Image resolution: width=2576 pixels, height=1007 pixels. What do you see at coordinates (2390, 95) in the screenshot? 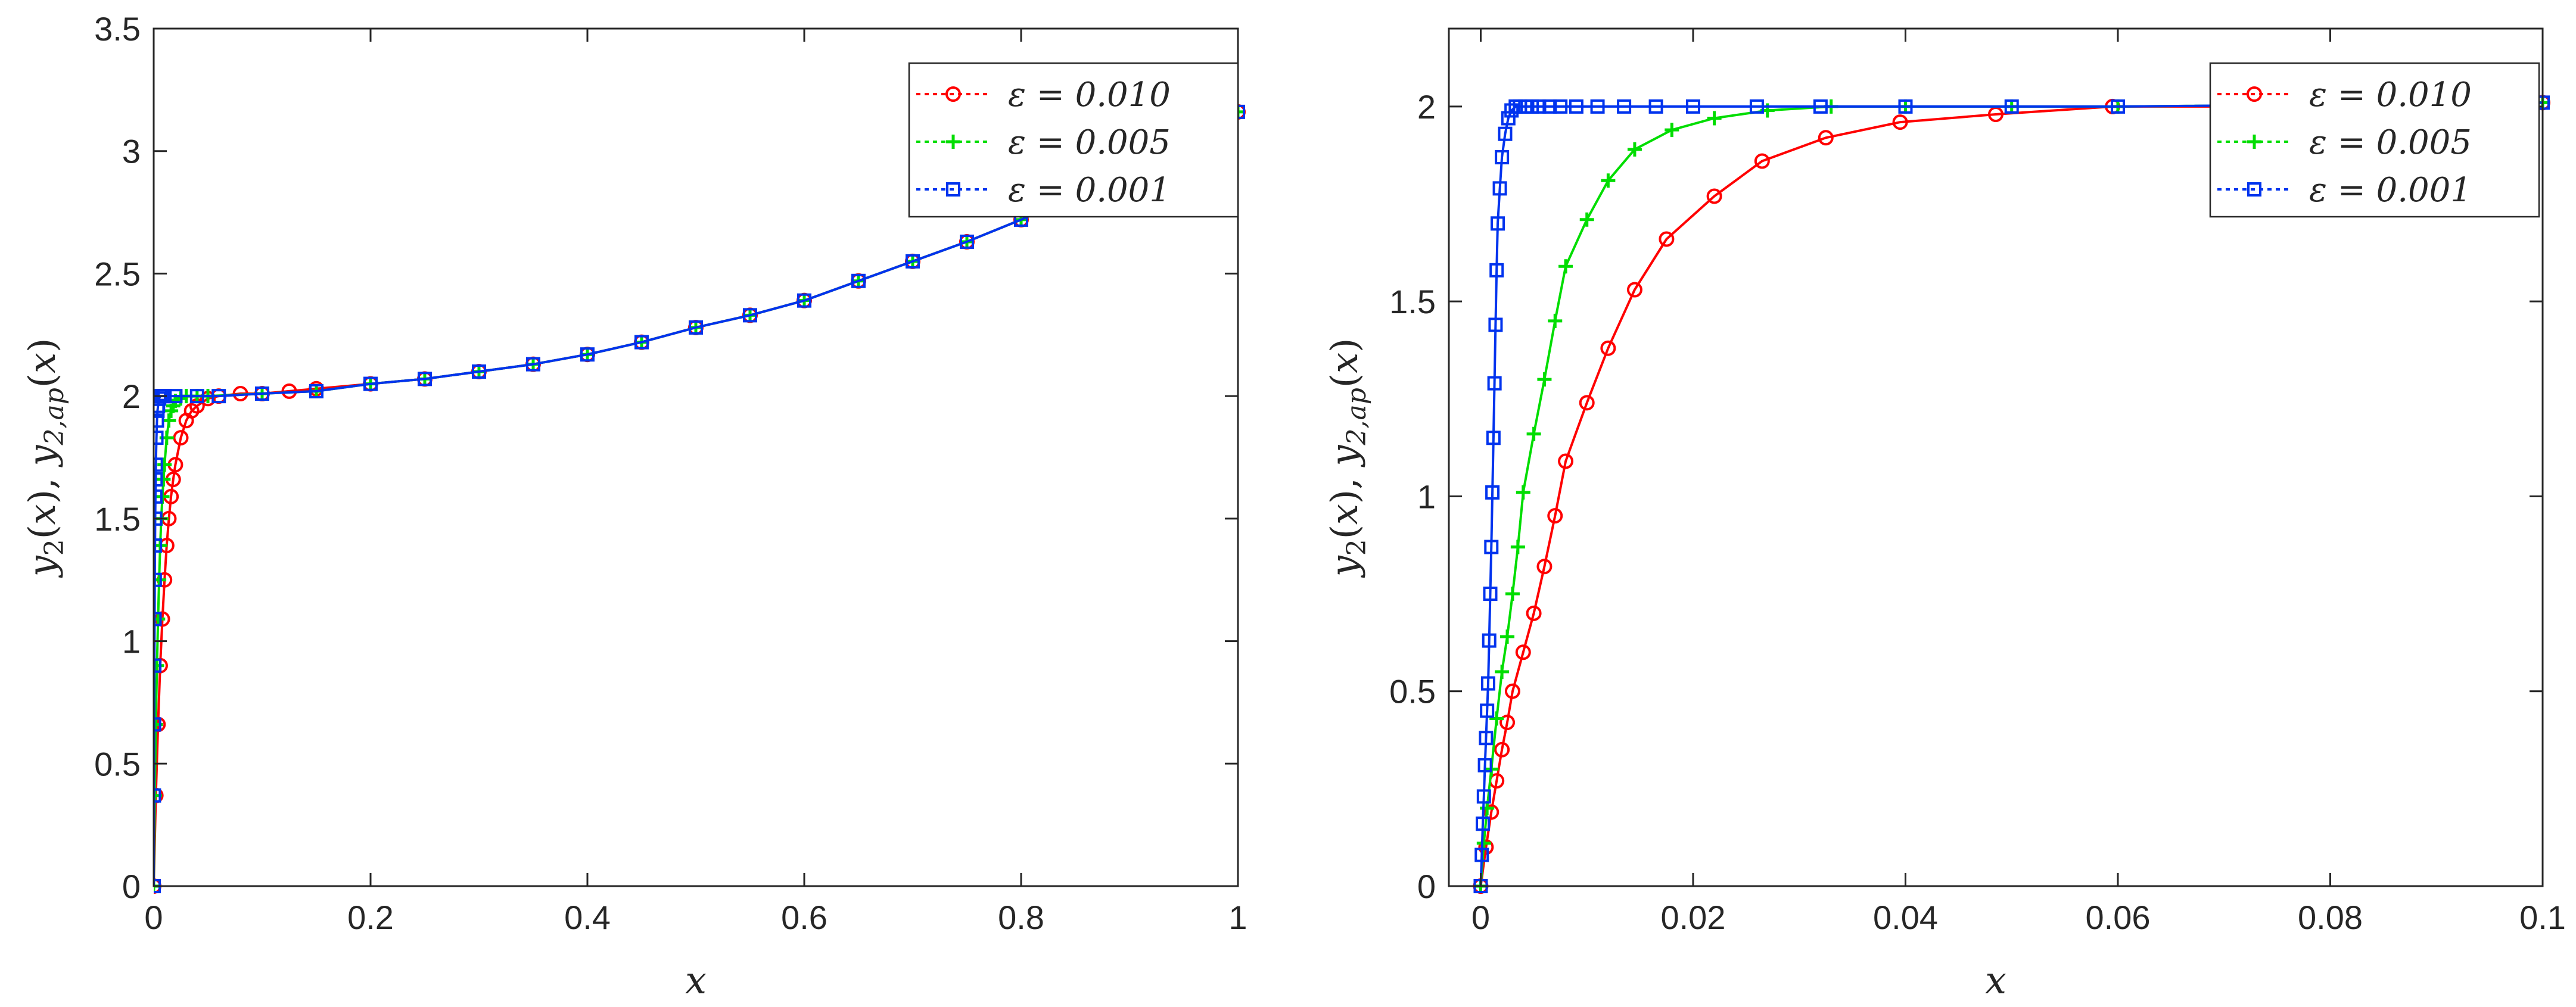
I see `right-legend-label-0: ε = 0.010` at bounding box center [2390, 95].